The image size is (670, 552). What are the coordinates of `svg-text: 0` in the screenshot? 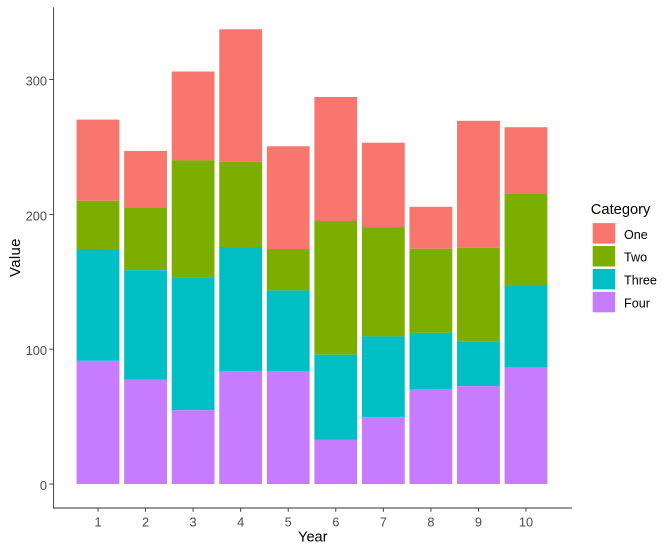 It's located at (43, 485).